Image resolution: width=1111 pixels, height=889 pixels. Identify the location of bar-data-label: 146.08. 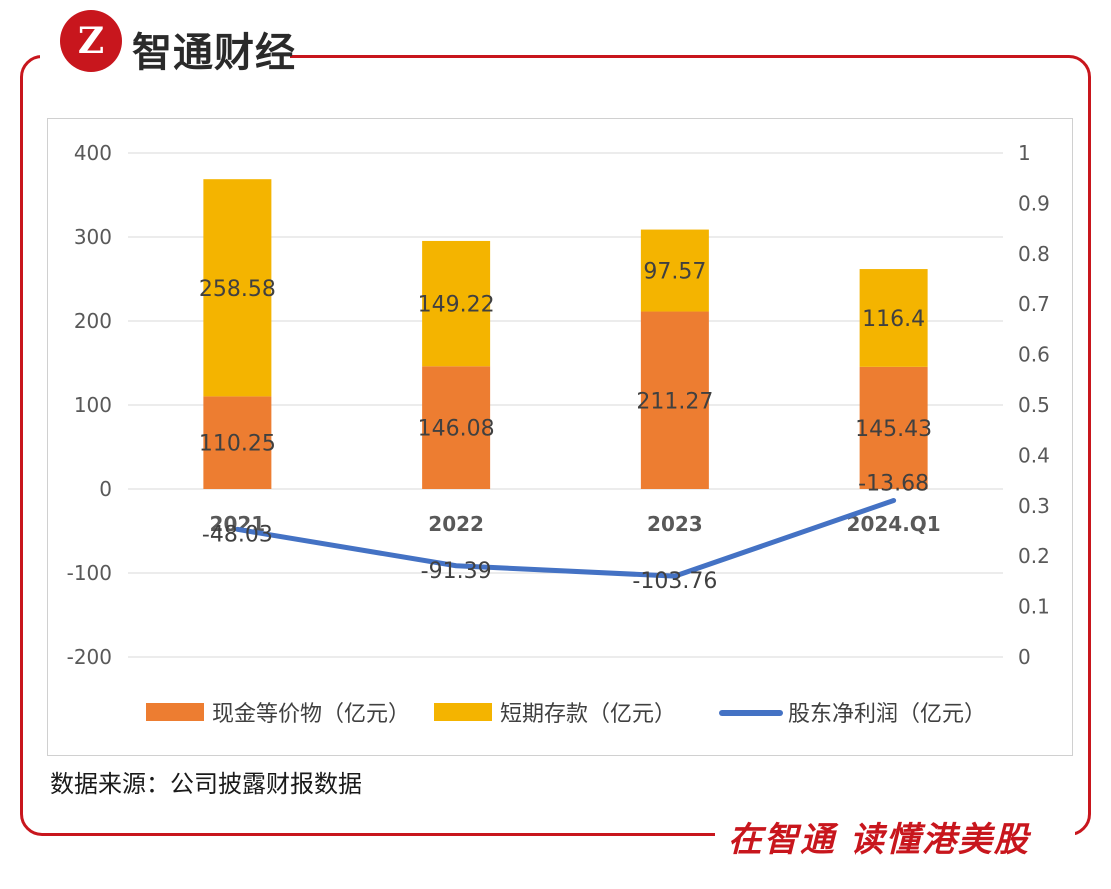
(456, 429).